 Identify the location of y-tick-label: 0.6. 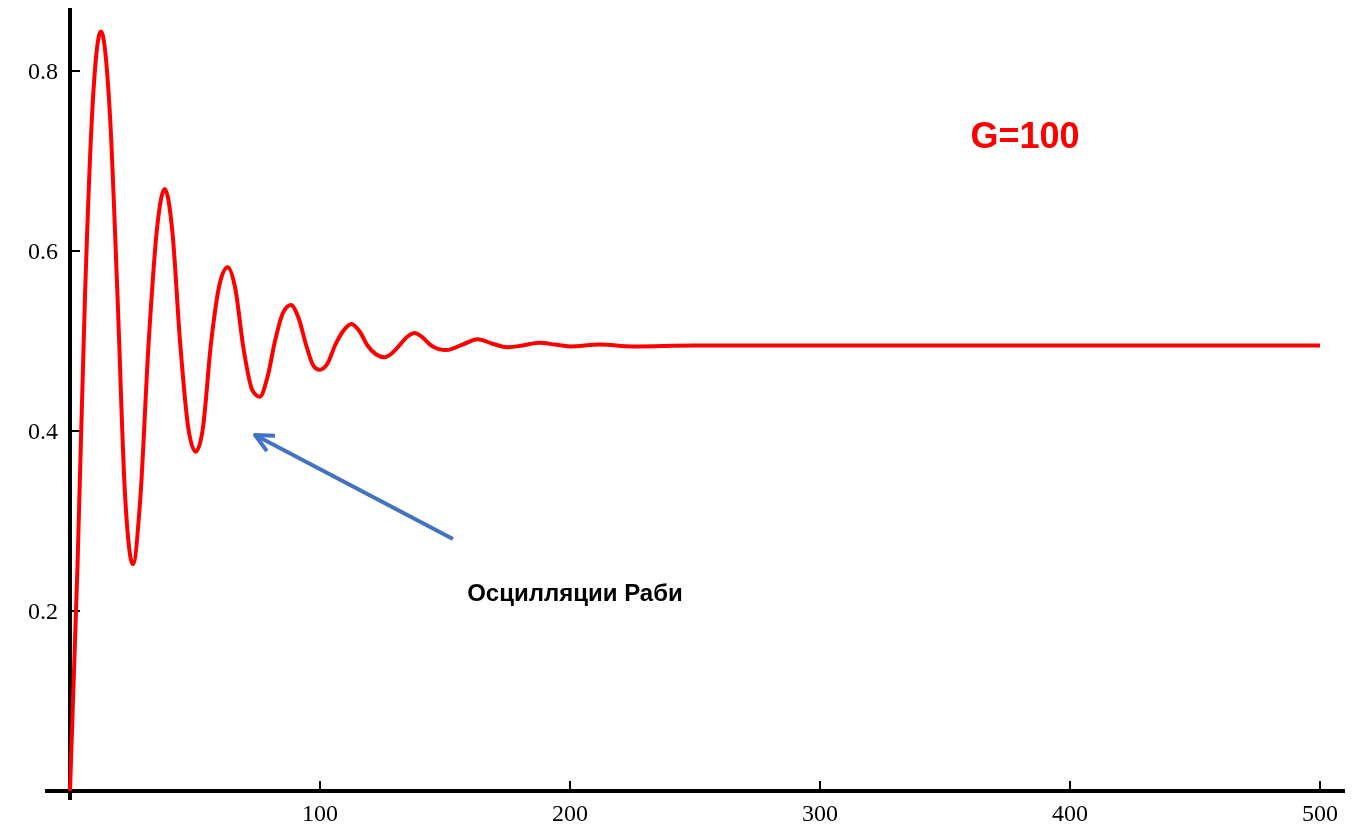
(43, 251).